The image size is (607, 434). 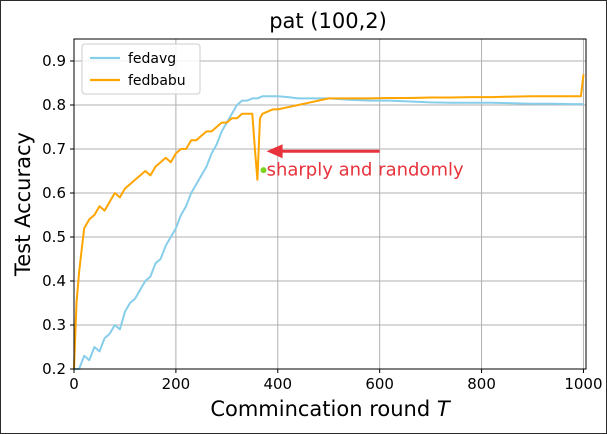 I want to click on y-tick-label-2: 0.4, so click(x=54, y=281).